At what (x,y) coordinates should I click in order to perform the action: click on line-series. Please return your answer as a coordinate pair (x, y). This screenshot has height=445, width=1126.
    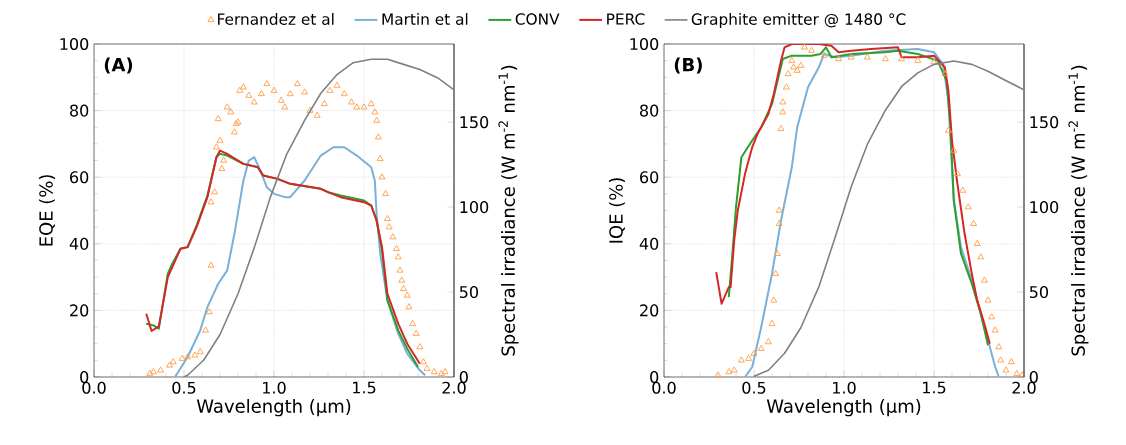
    Looking at the image, I should click on (300, 261).